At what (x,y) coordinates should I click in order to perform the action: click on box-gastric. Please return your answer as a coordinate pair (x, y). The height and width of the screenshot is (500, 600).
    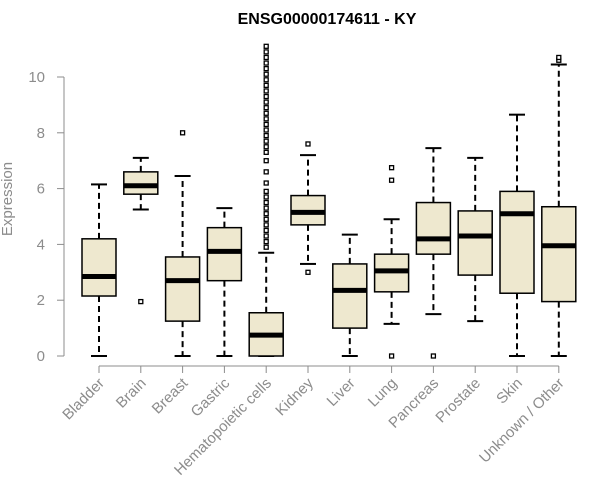
    Looking at the image, I should click on (224, 282).